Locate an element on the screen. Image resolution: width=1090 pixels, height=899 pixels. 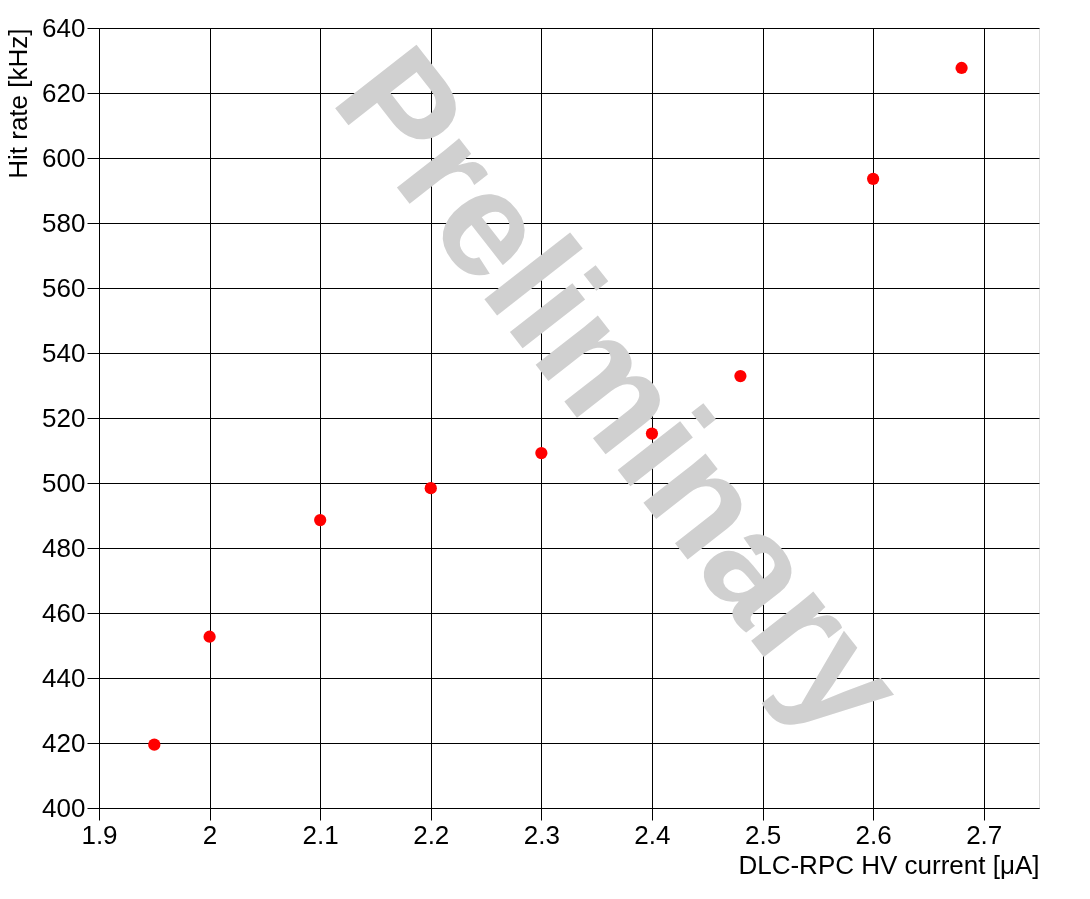
y-axis-title: Hit rate [kHz] is located at coordinates (18, 103).